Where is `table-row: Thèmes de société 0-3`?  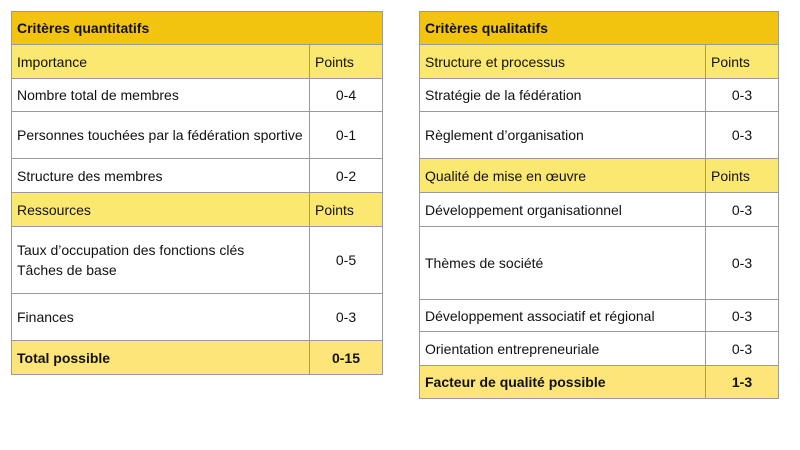 table-row: Thèmes de société 0-3 is located at coordinates (599, 263).